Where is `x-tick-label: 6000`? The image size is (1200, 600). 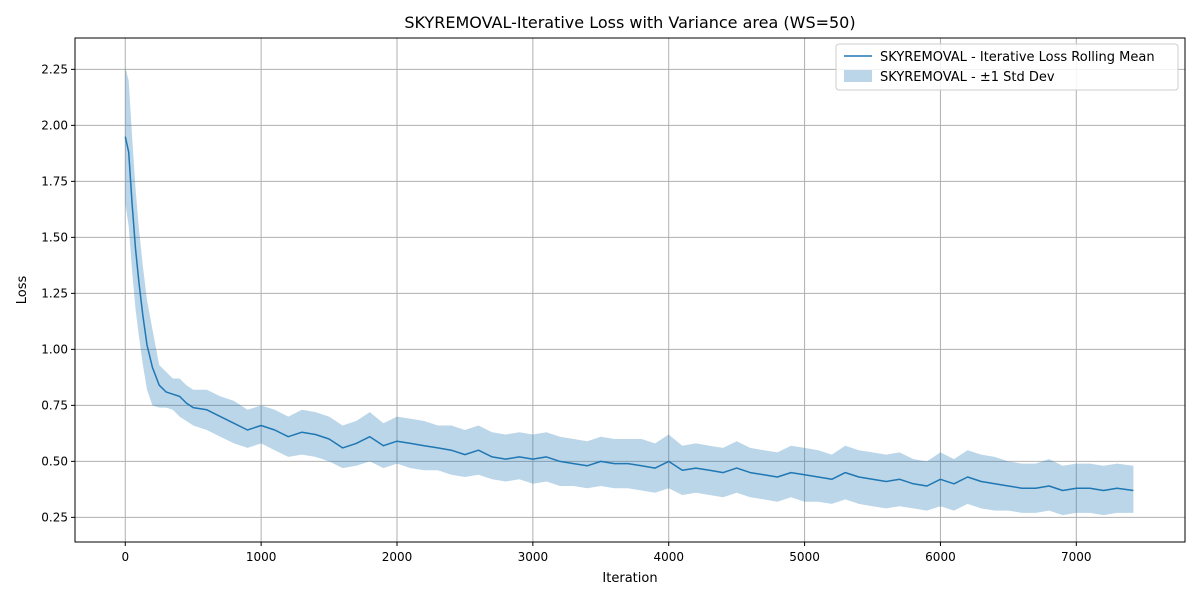
x-tick-label: 6000 is located at coordinates (940, 557).